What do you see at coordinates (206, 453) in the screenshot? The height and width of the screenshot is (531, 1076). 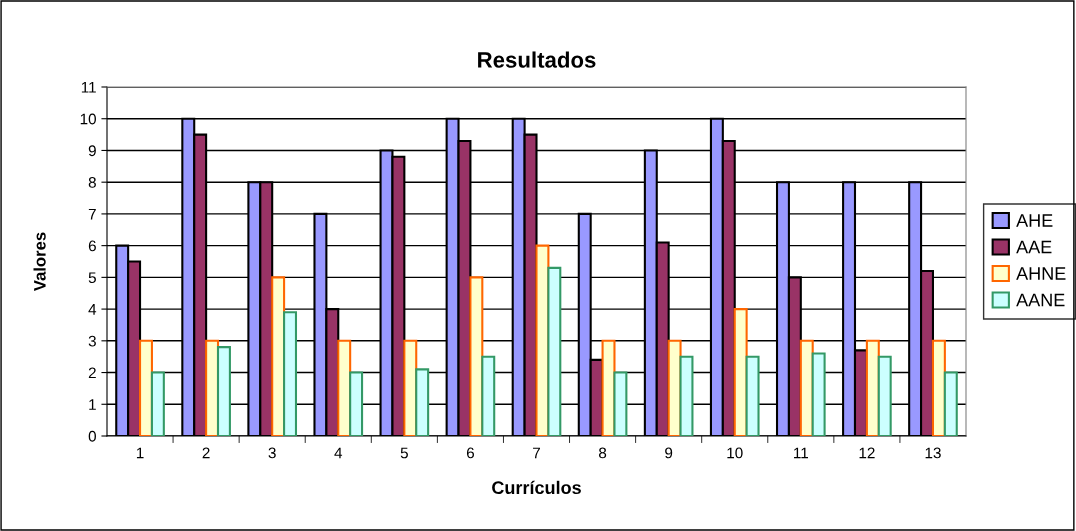 I see `x-tick-label: 2` at bounding box center [206, 453].